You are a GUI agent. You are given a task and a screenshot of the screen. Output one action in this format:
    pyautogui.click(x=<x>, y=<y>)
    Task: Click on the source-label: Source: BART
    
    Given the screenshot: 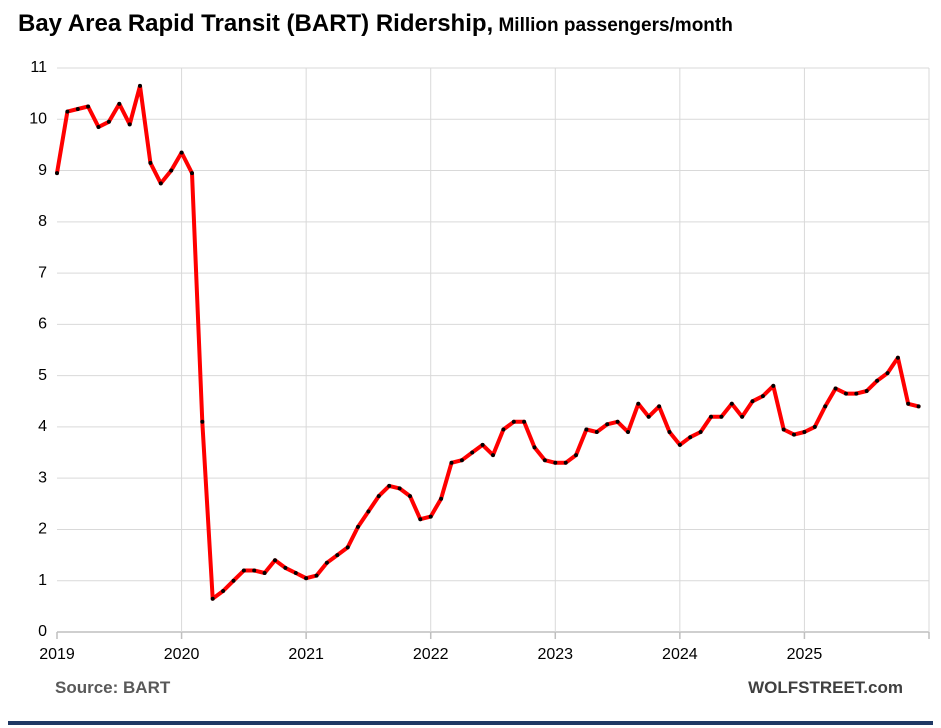 What is the action you would take?
    pyautogui.click(x=113, y=687)
    